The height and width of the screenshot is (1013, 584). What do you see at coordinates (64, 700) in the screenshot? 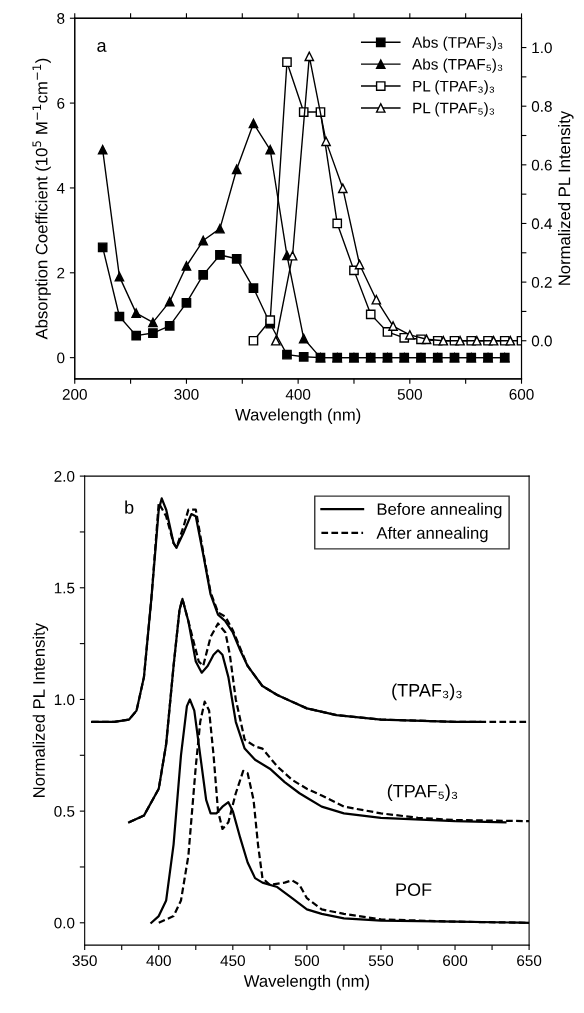
I see `y-tick-label: 1.0` at bounding box center [64, 700].